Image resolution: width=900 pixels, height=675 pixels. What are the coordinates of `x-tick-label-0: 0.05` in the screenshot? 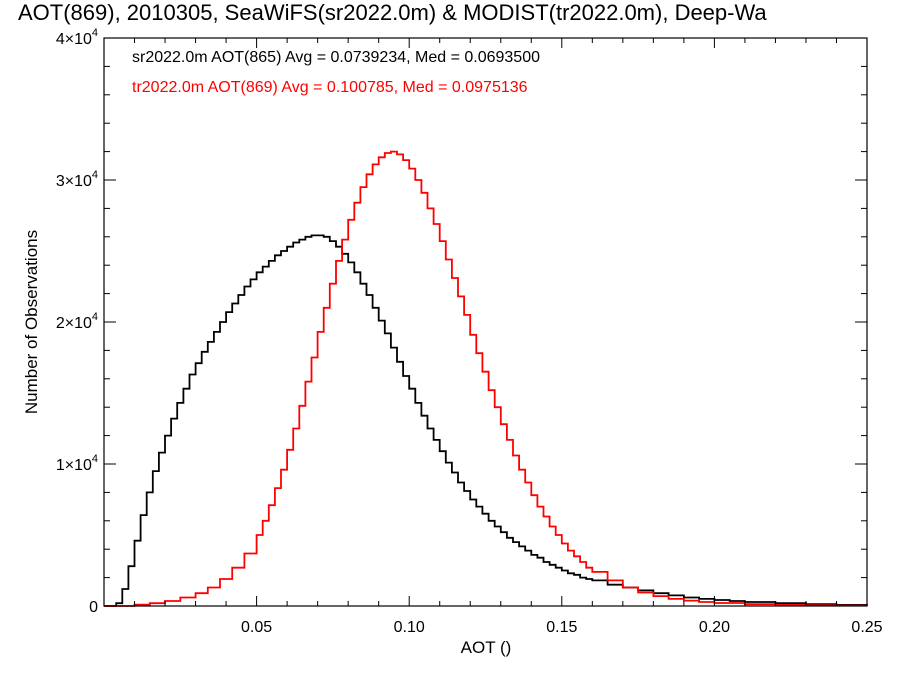 It's located at (256, 627).